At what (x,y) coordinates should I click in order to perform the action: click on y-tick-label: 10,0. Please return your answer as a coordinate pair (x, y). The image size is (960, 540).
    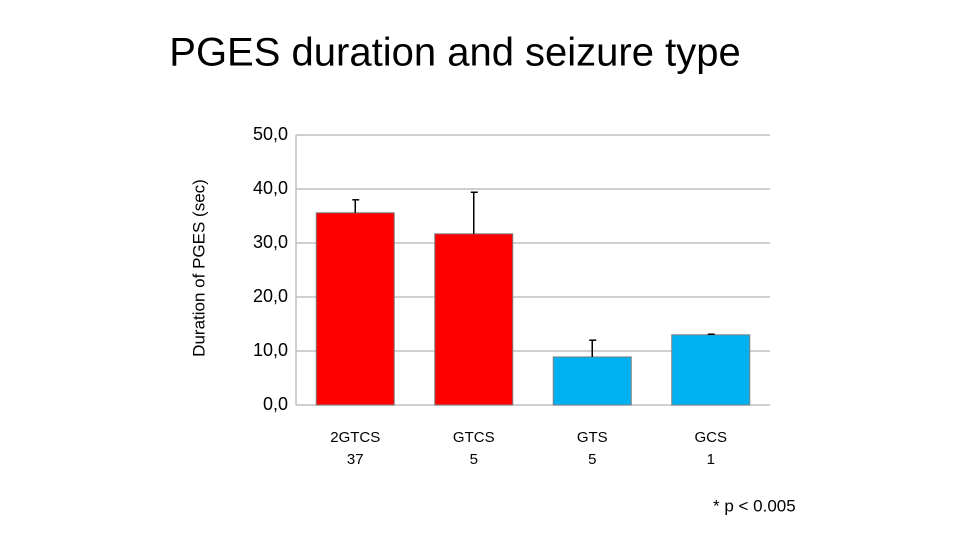
    Looking at the image, I should click on (270, 350).